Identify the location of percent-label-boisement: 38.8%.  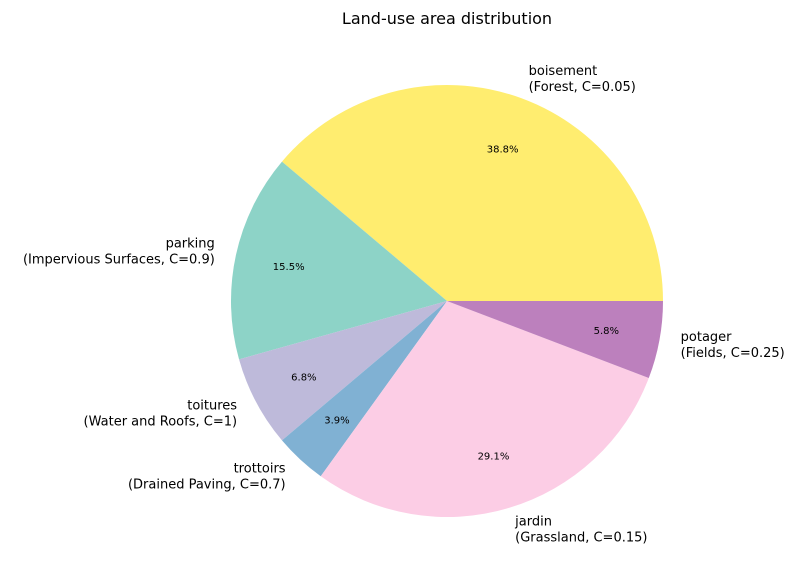
(503, 149).